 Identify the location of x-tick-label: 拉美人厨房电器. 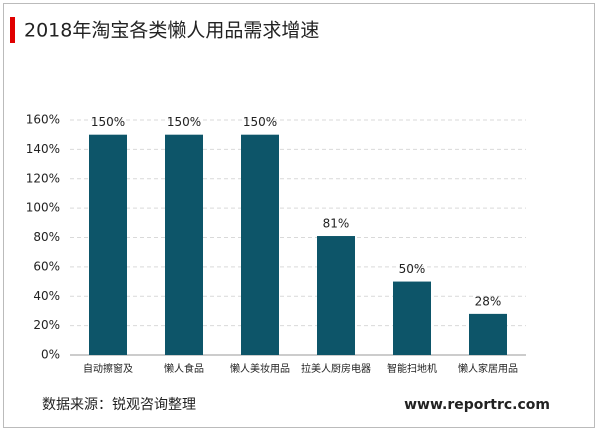
(336, 368).